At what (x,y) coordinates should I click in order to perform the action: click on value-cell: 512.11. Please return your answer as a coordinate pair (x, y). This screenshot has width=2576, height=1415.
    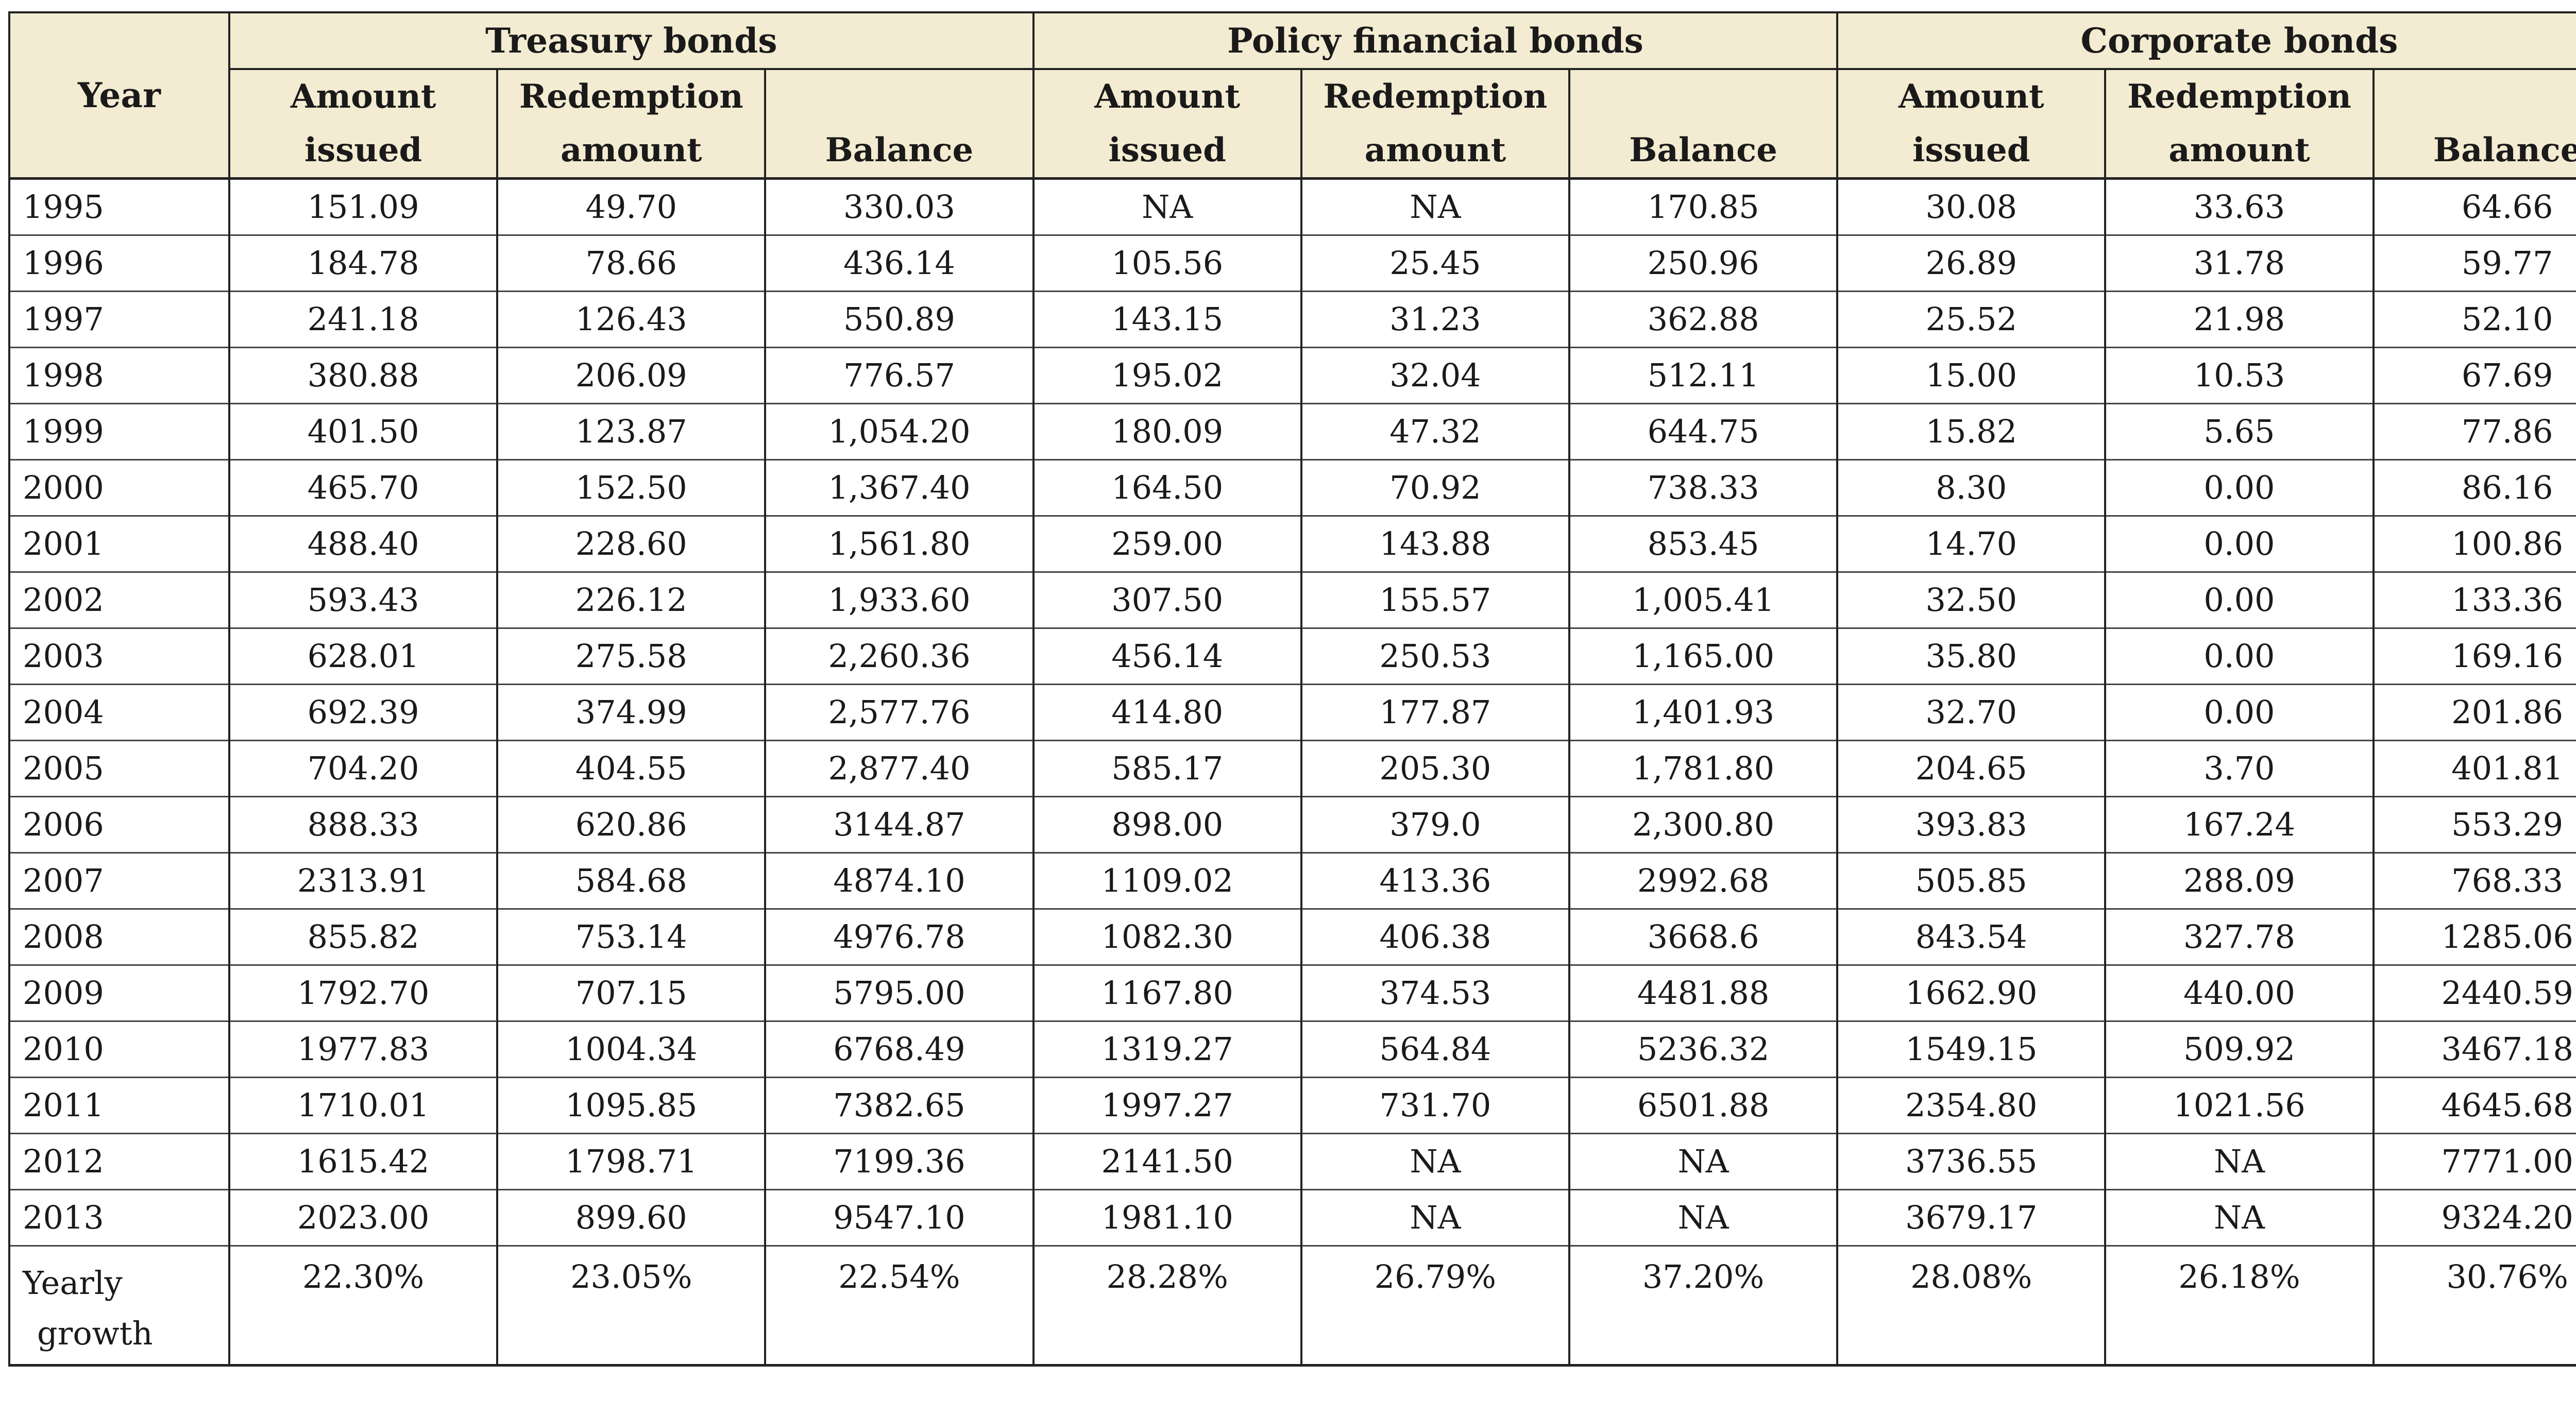
    Looking at the image, I should click on (1703, 375).